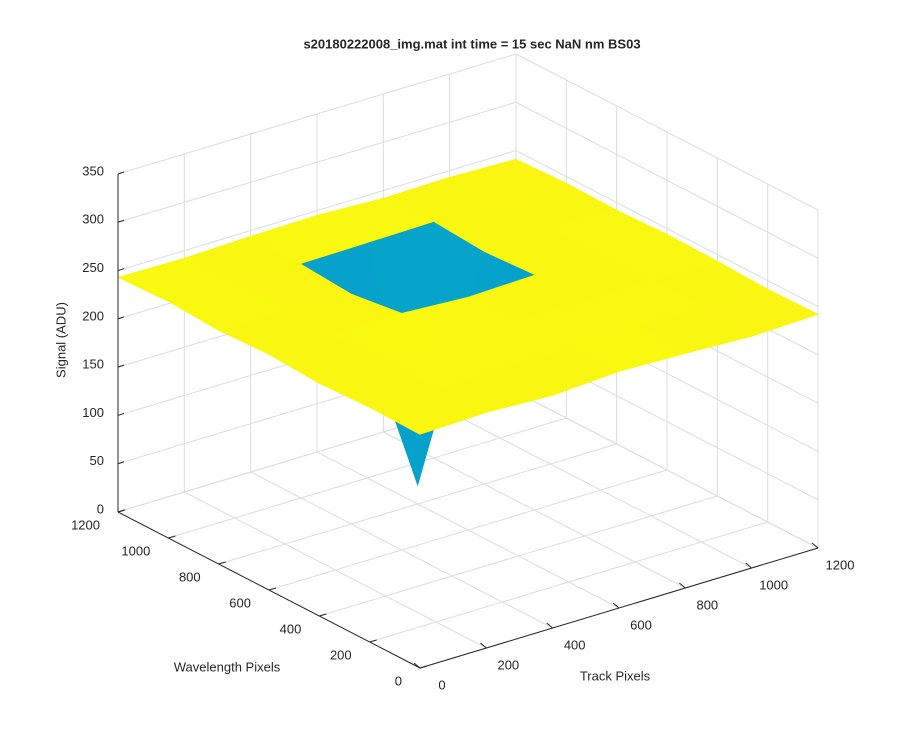 This screenshot has width=900, height=755. Describe the element at coordinates (398, 680) in the screenshot. I see `y-tick-label: 0` at that location.